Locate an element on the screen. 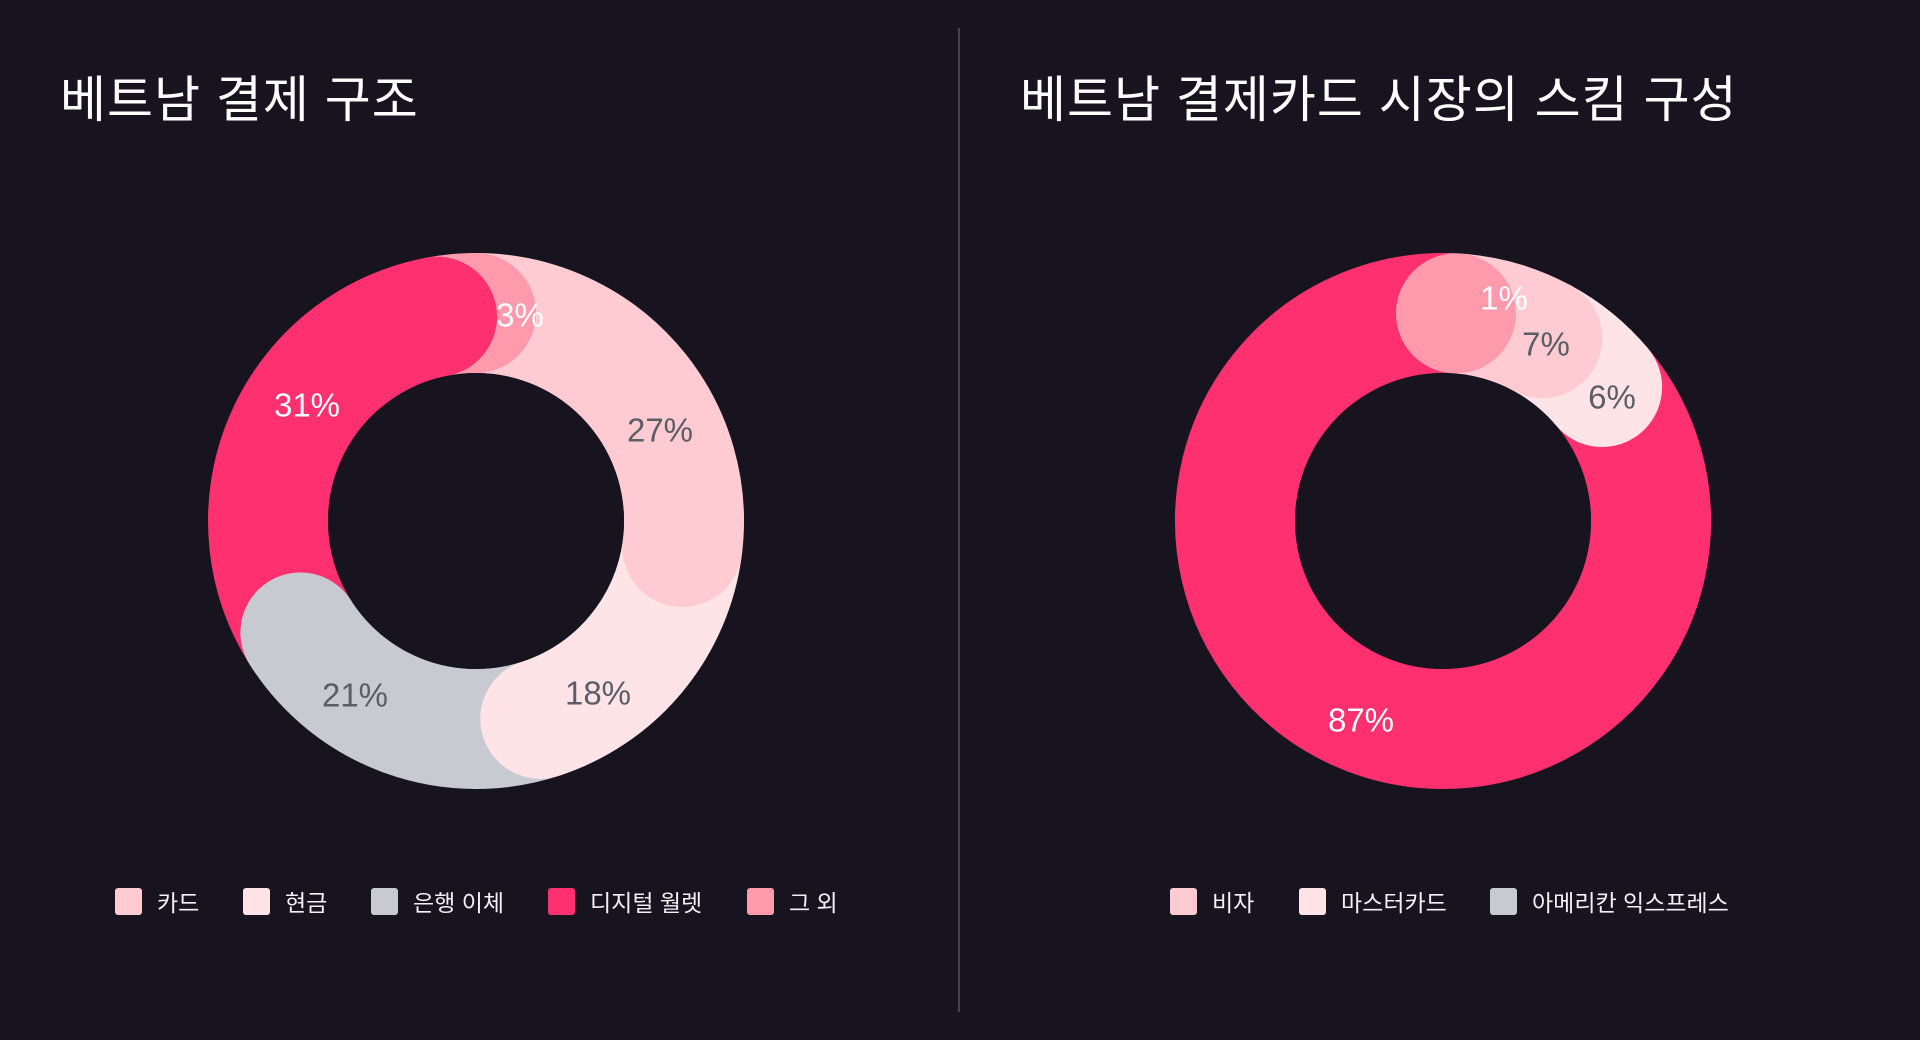  slice-percentage-label: 18% is located at coordinates (598, 693).